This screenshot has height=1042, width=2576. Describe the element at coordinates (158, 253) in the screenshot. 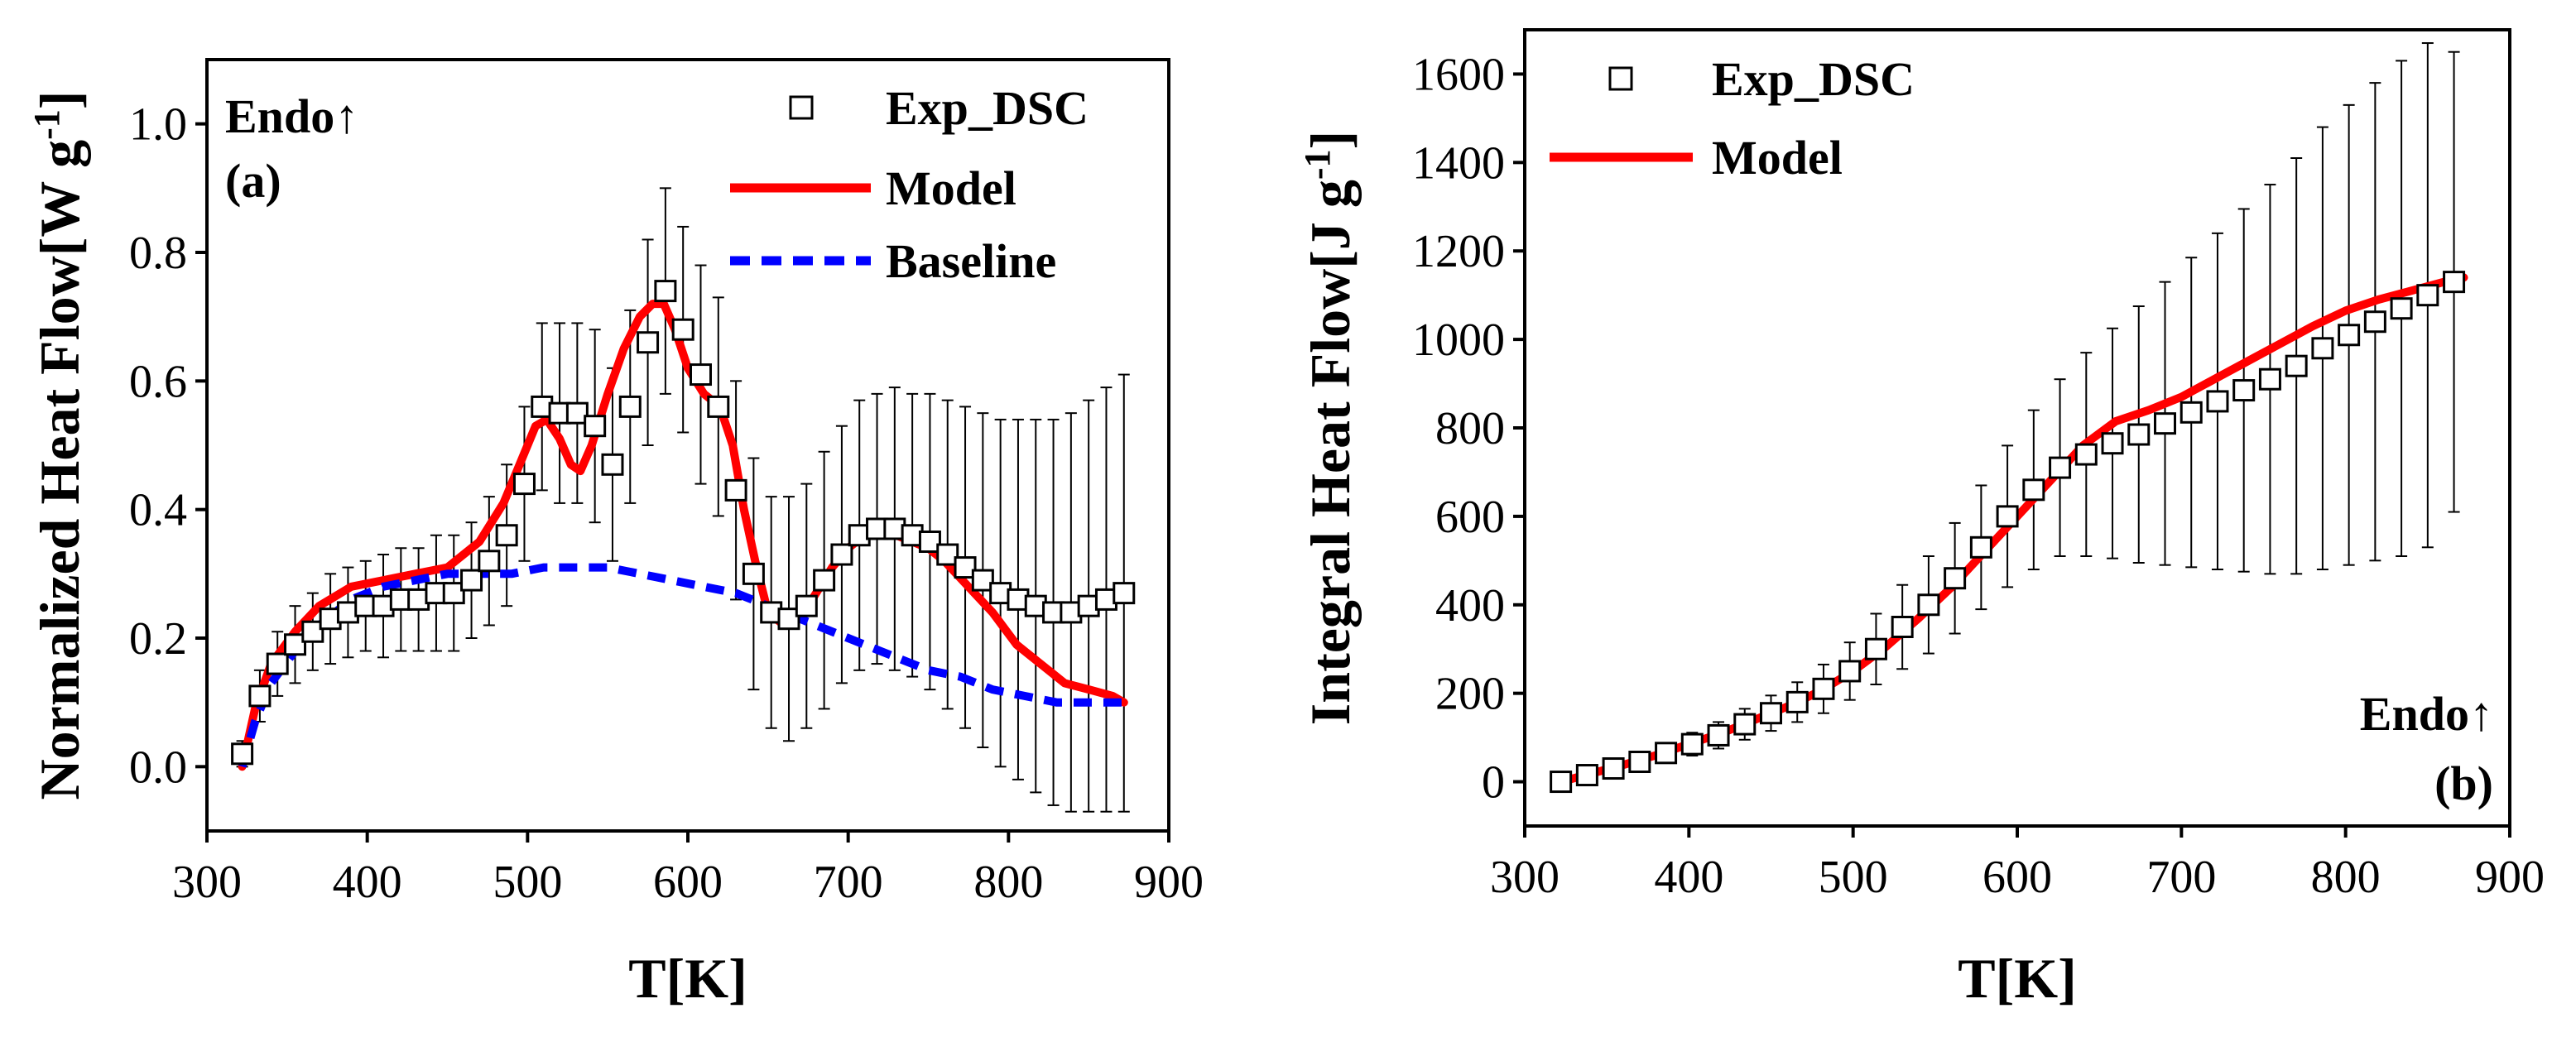

I see `y-tick-label: 0.8` at that location.